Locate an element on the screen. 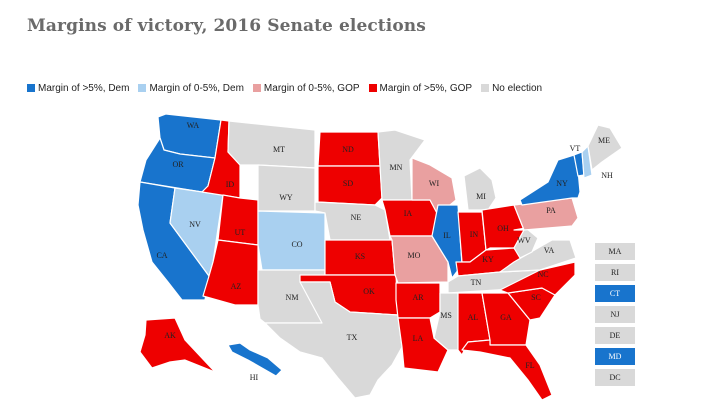  state-label-nm: NM is located at coordinates (292, 297).